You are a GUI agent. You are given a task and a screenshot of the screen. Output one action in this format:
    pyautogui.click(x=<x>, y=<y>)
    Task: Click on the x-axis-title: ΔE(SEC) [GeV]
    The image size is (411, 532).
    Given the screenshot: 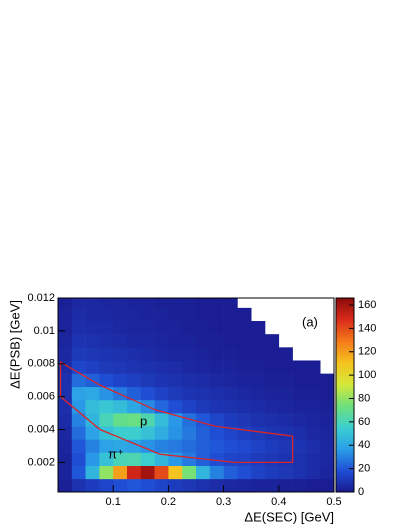 What is the action you would take?
    pyautogui.click(x=289, y=516)
    